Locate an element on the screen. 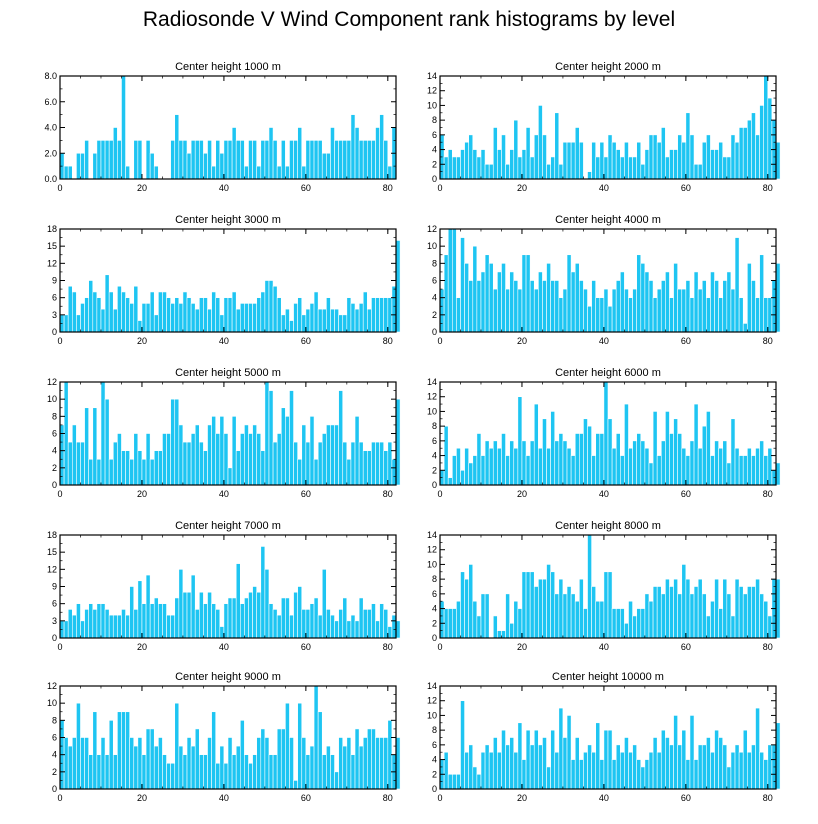  panel-6-y-tick-label: 0 is located at coordinates (434, 485).